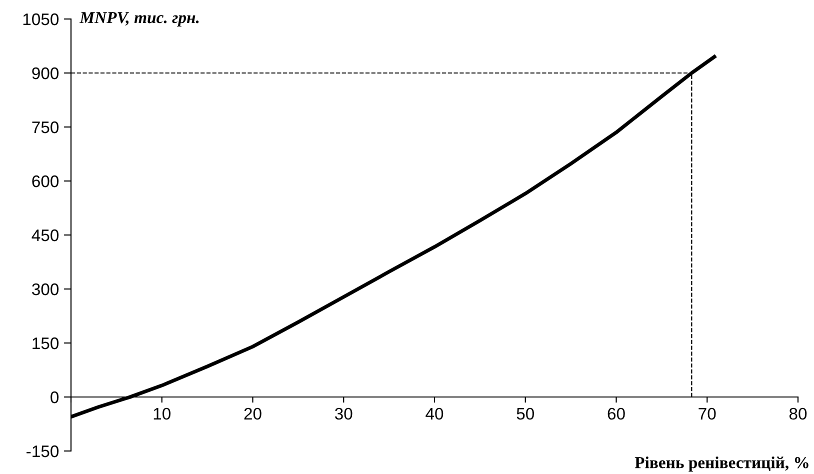 The width and height of the screenshot is (814, 474). What do you see at coordinates (798, 414) in the screenshot?
I see `x-tick-label: 80` at bounding box center [798, 414].